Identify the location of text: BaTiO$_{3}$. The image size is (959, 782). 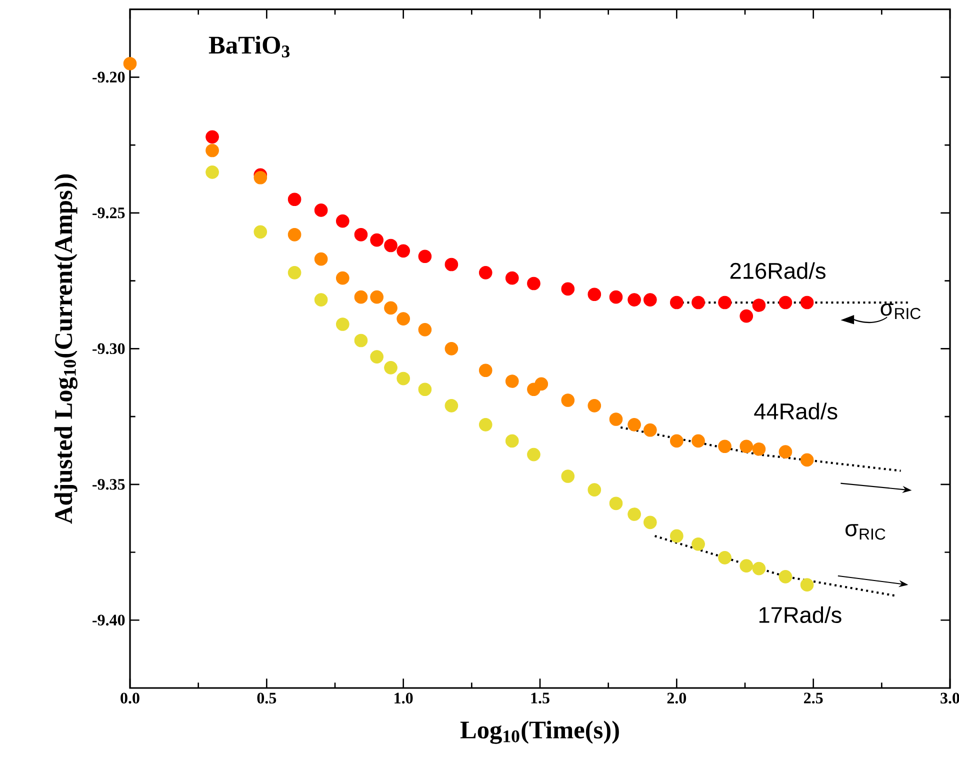
(249, 47).